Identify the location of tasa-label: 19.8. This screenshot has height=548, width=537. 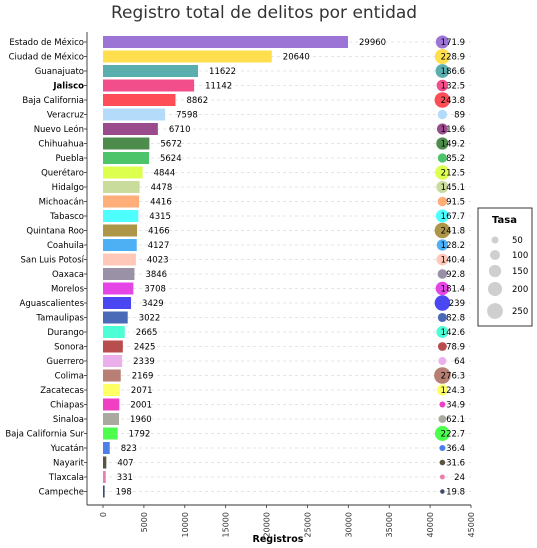
(455, 493).